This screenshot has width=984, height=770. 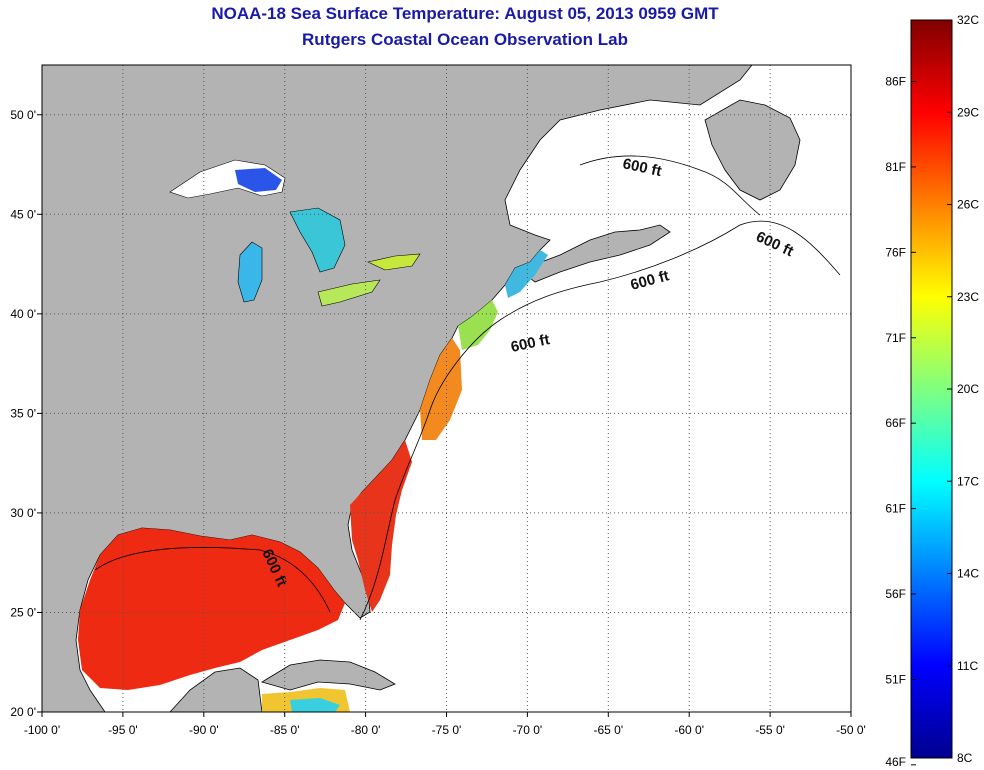 What do you see at coordinates (478, 325) in the screenshot?
I see `sst-atlantic-northeast` at bounding box center [478, 325].